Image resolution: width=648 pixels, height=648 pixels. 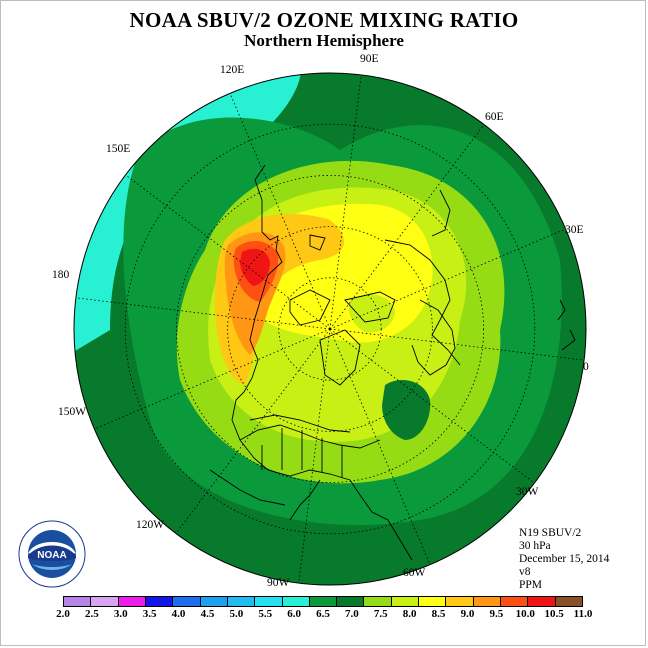 What do you see at coordinates (63, 614) in the screenshot?
I see `colorbar-tick-label: 2.0` at bounding box center [63, 614].